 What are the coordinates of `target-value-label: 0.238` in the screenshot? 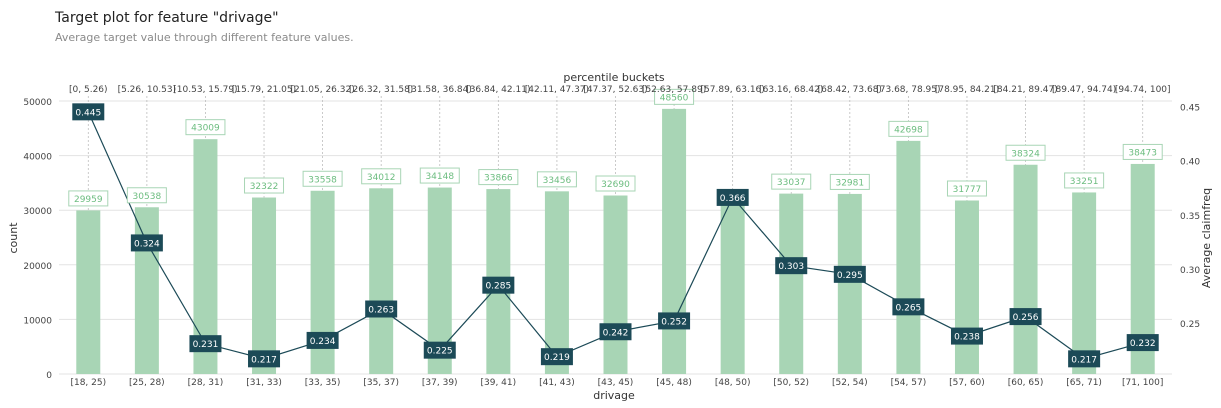 It's located at (967, 338).